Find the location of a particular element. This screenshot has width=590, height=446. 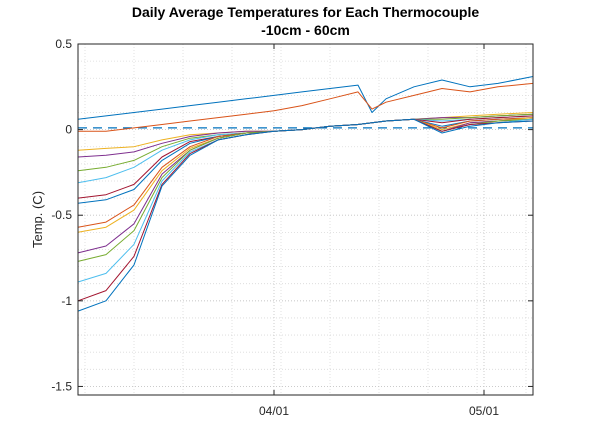

chart-subtitle: -10cm - 60cm is located at coordinates (305, 30).